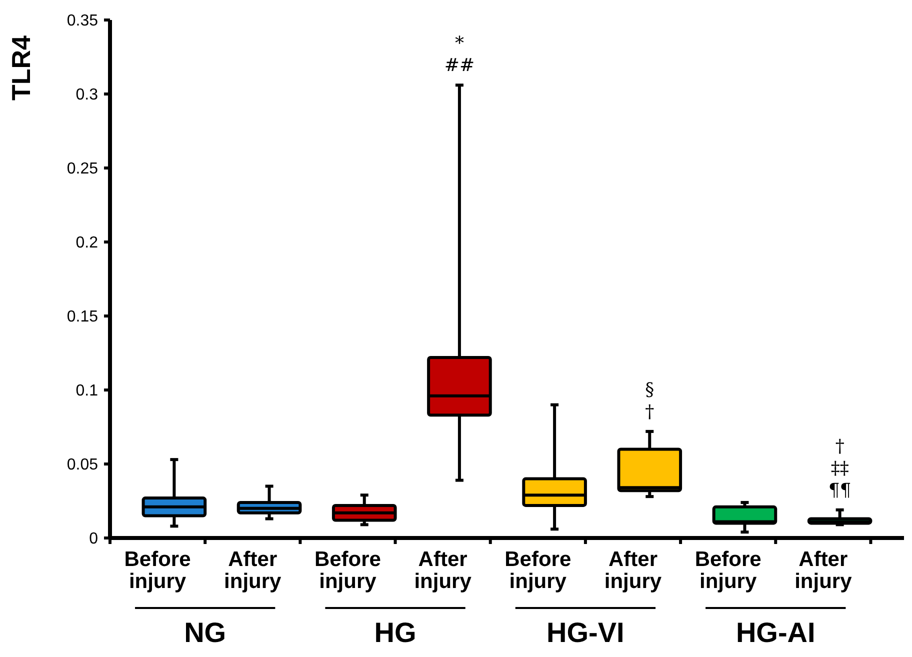 Image resolution: width=912 pixels, height=657 pixels. What do you see at coordinates (839, 468) in the screenshot?
I see `annotation: ‡‡` at bounding box center [839, 468].